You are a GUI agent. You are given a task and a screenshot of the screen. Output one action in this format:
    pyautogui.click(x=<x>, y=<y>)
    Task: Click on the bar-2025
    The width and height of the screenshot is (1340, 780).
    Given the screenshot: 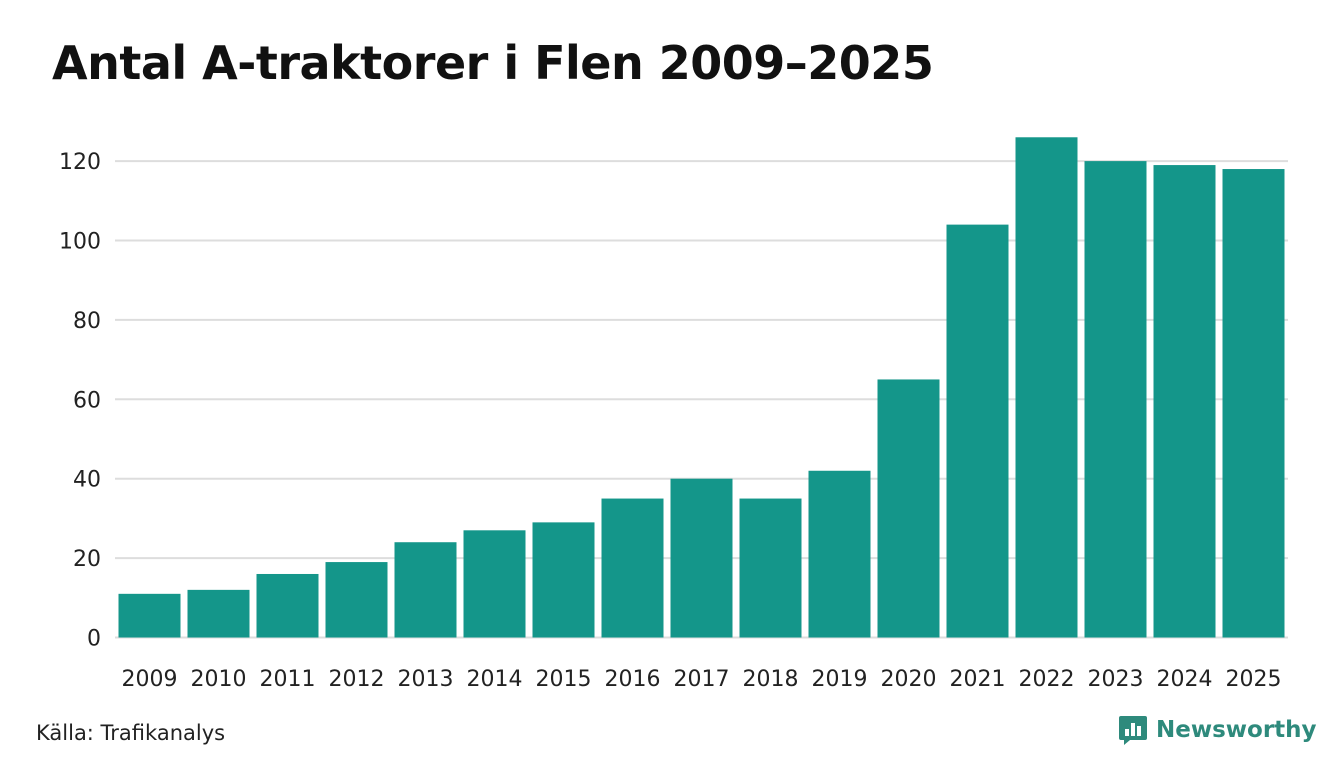 What is the action you would take?
    pyautogui.click(x=1253, y=403)
    